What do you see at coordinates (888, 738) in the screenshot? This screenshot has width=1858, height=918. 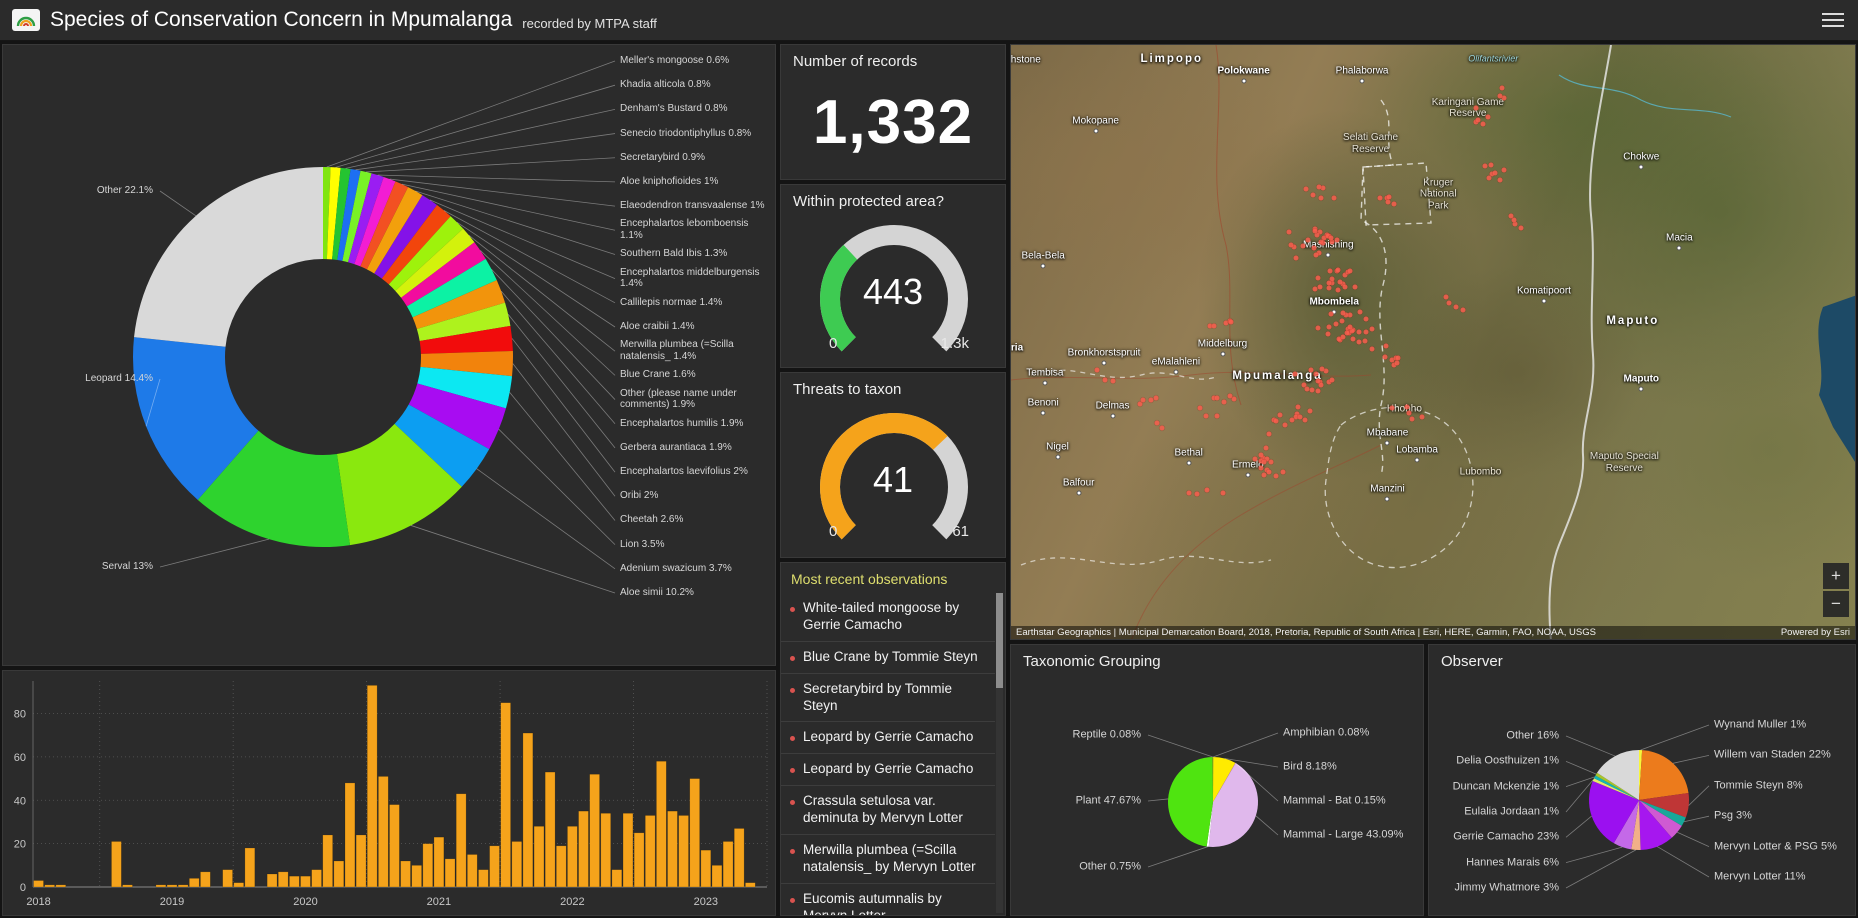 I see `observation-list-item: Leopard by Gerrie Camacho` at bounding box center [888, 738].